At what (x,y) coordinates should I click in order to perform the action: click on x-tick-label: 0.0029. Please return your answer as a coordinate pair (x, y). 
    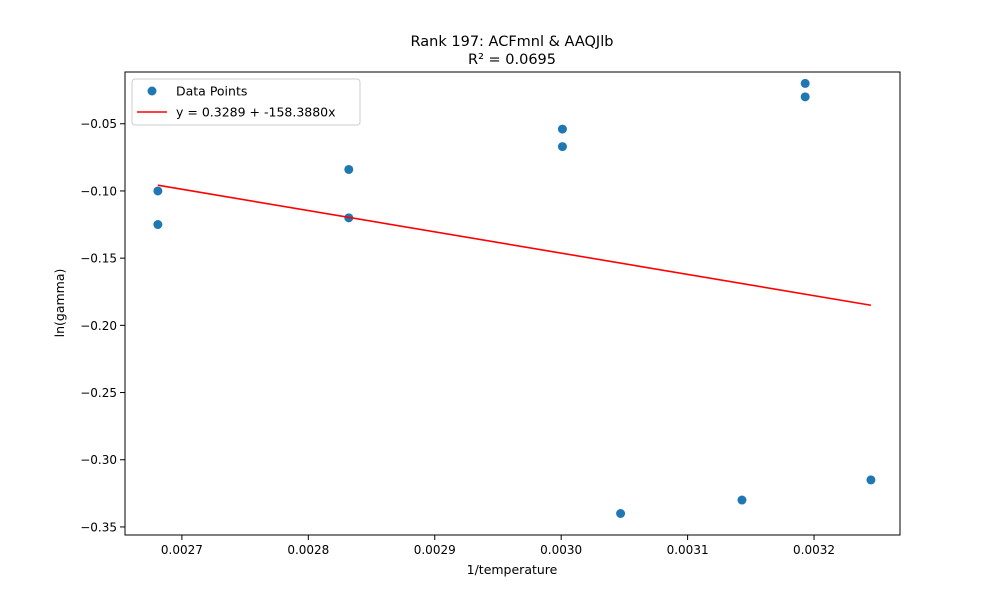
    Looking at the image, I should click on (435, 550).